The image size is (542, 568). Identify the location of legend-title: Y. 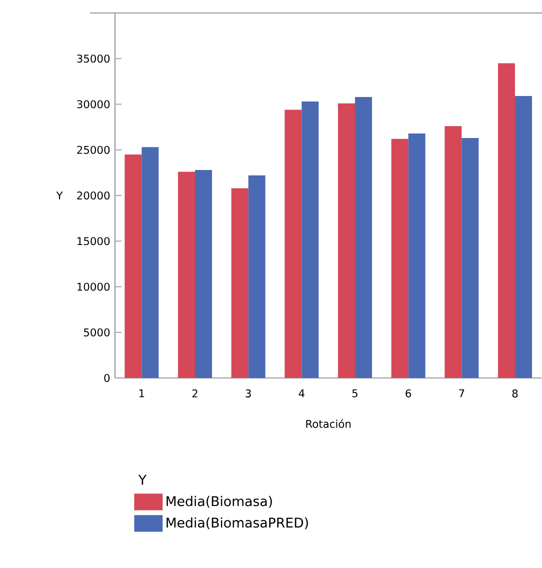
(142, 479).